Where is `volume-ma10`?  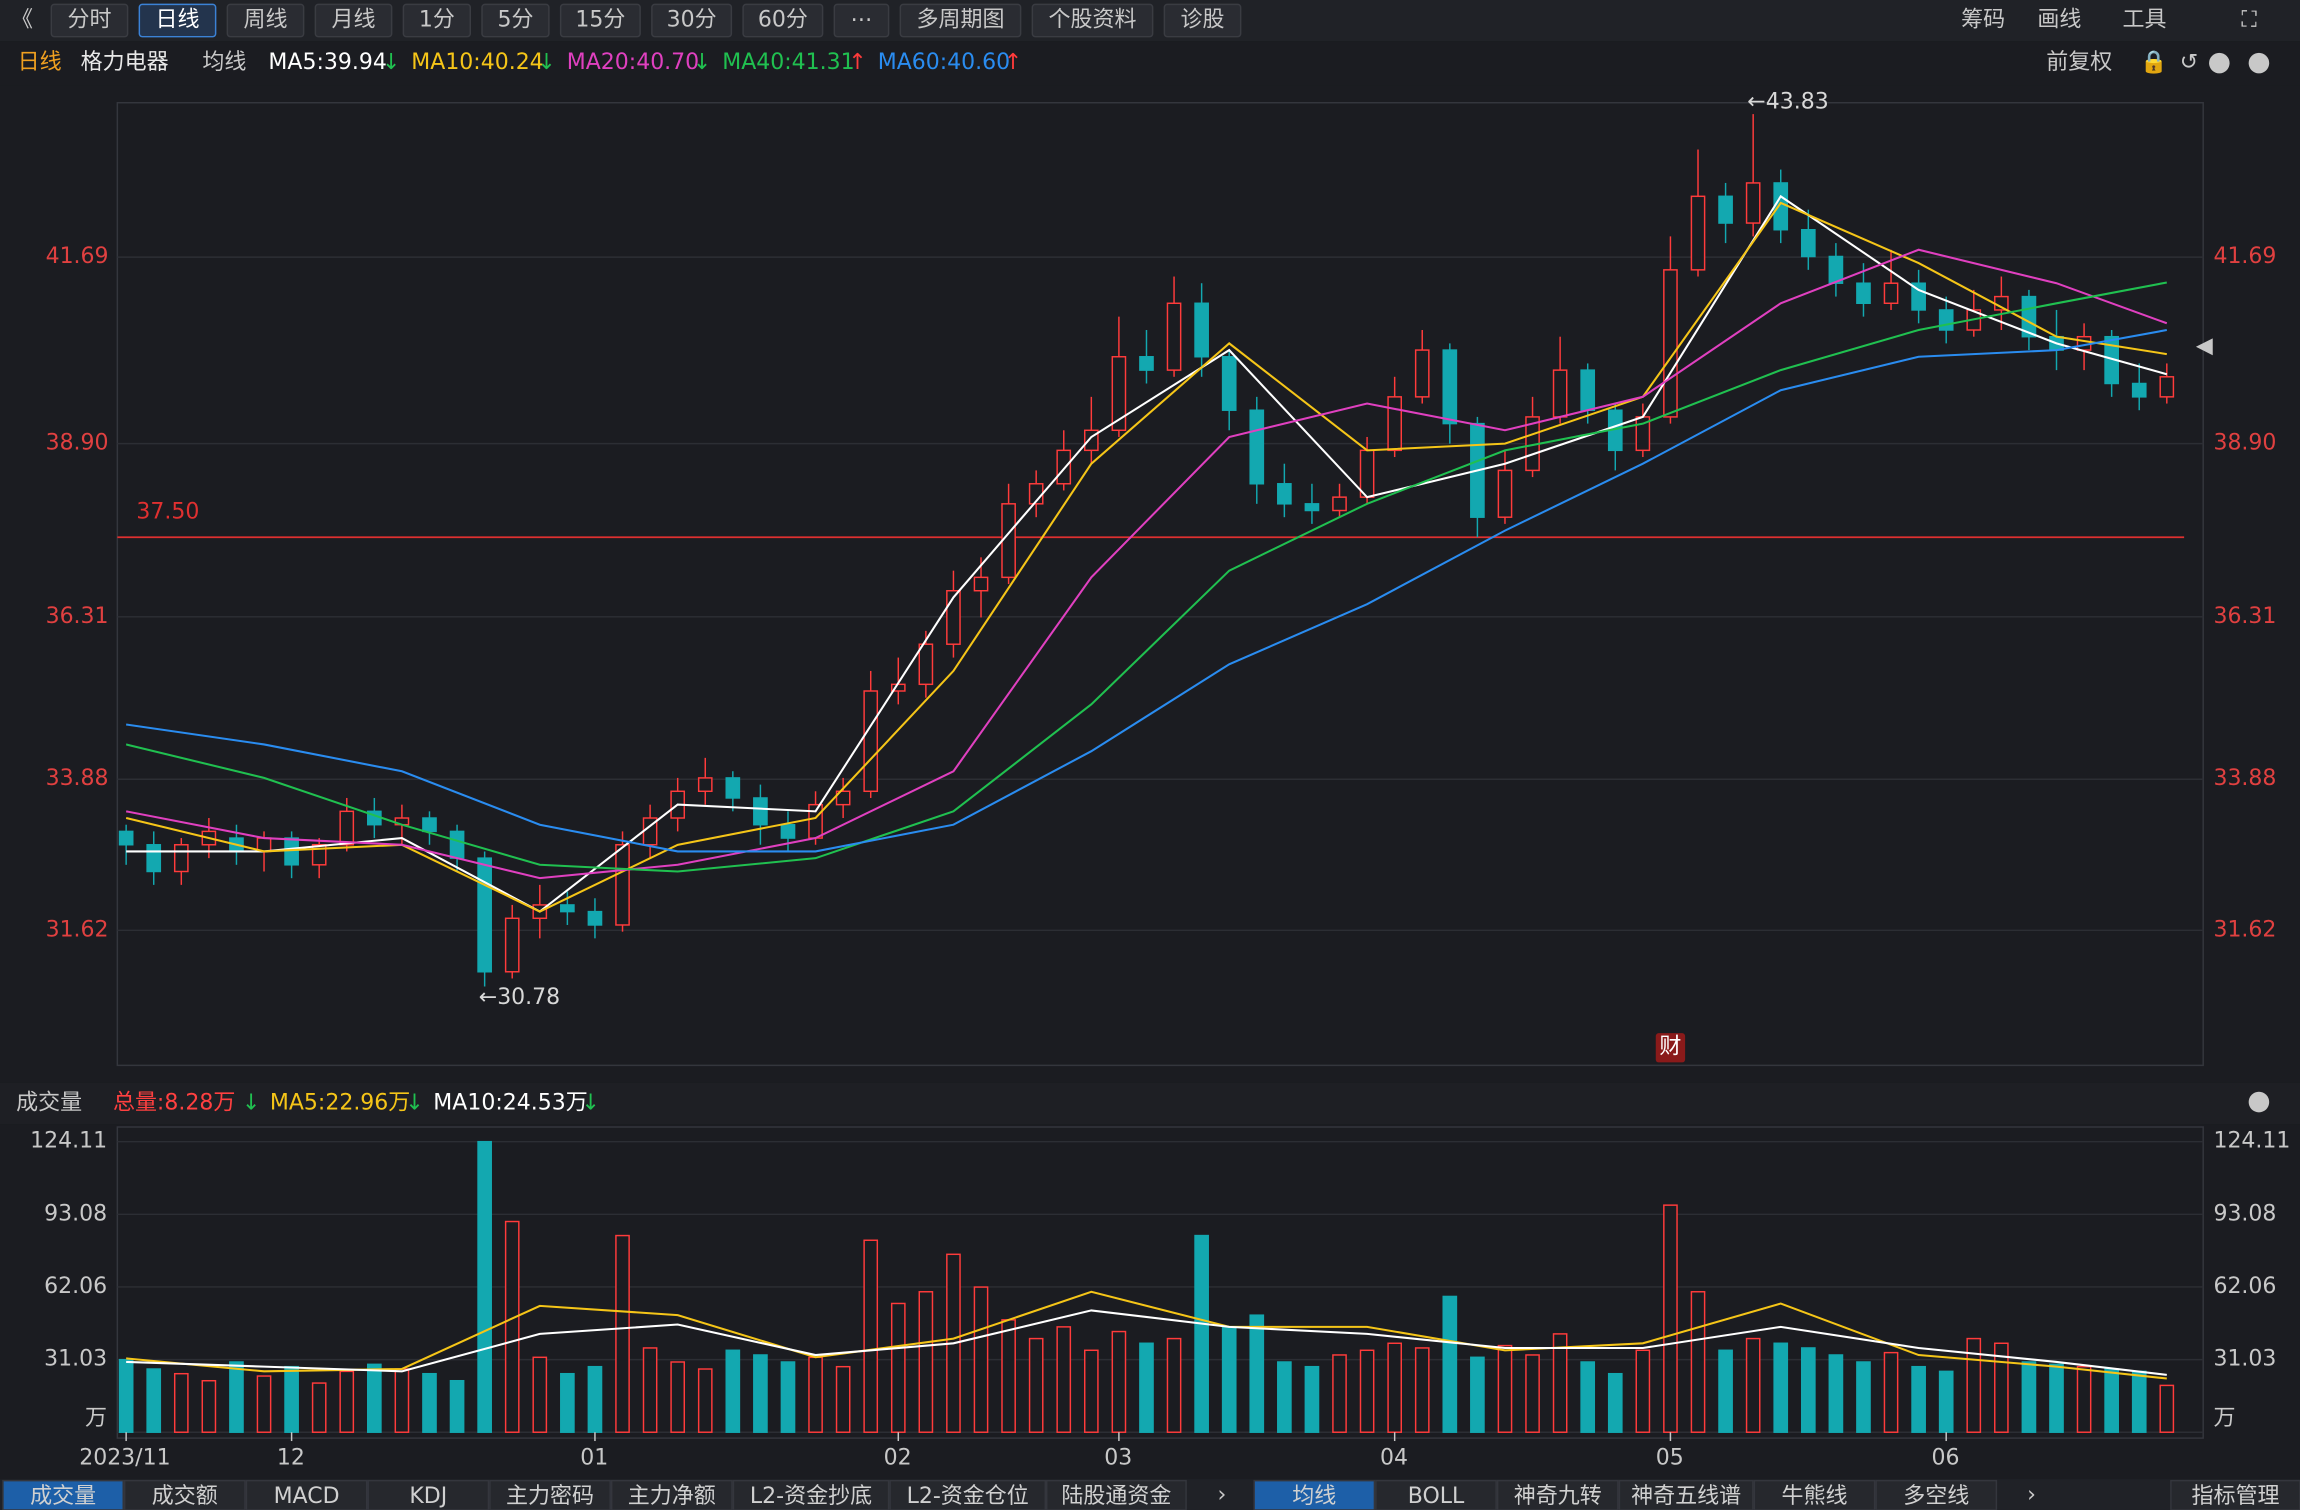 volume-ma10 is located at coordinates (1146, 1342).